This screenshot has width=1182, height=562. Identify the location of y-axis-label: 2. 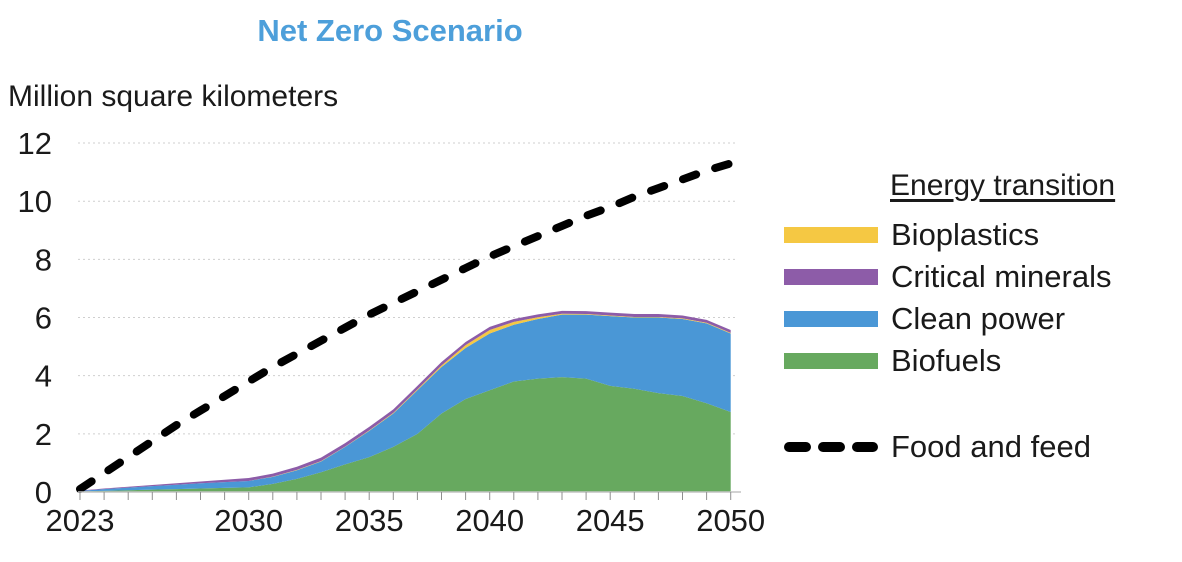
(43, 434).